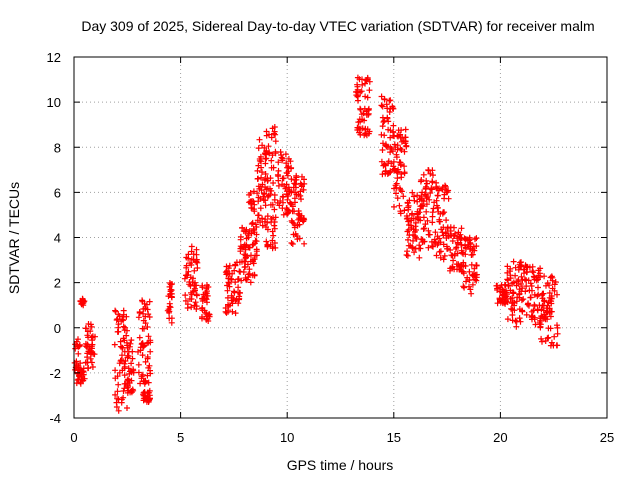  What do you see at coordinates (55, 373) in the screenshot?
I see `y-tick-label: -2` at bounding box center [55, 373].